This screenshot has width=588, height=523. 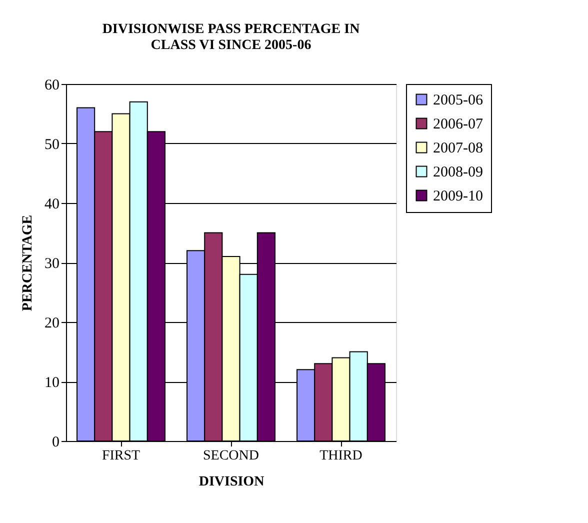 I want to click on x-tick-label: THIRD, so click(x=341, y=456).